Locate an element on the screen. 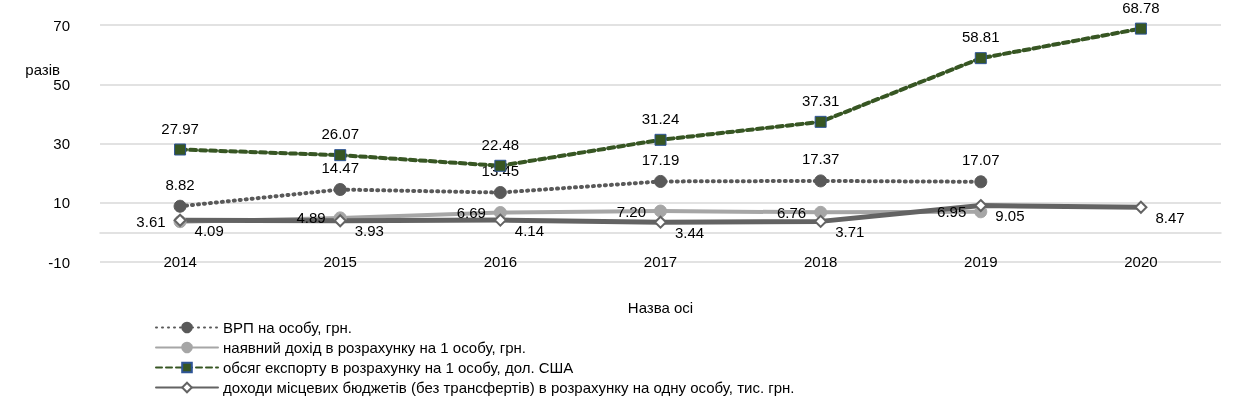 The height and width of the screenshot is (407, 1251). data-label: 58.81 is located at coordinates (981, 37).